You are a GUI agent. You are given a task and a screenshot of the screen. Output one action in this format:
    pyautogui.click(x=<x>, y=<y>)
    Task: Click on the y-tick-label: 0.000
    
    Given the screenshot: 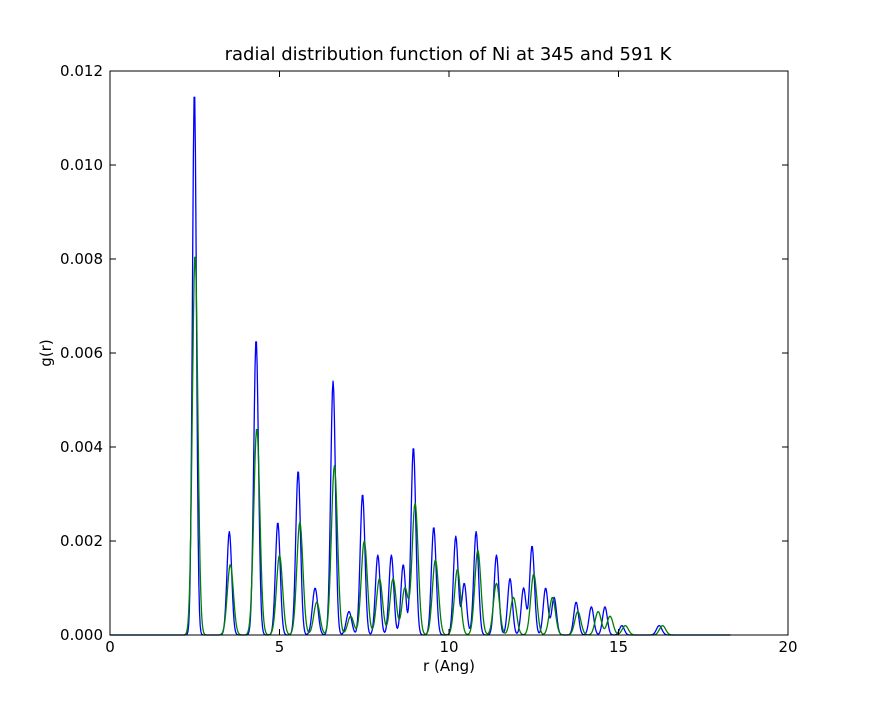 What is the action you would take?
    pyautogui.click(x=81, y=635)
    